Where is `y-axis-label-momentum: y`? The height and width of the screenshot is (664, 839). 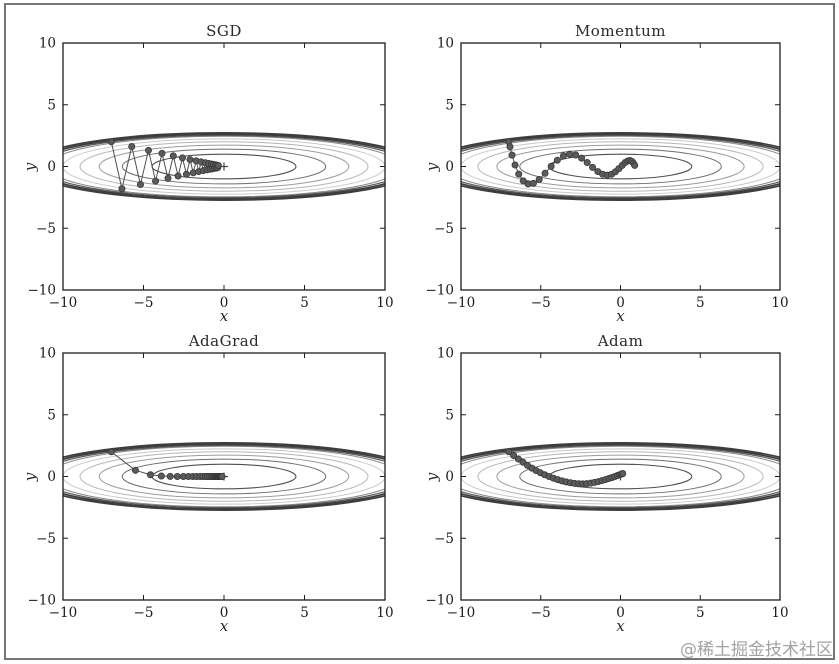
y-axis-label-momentum: y is located at coordinates (432, 167).